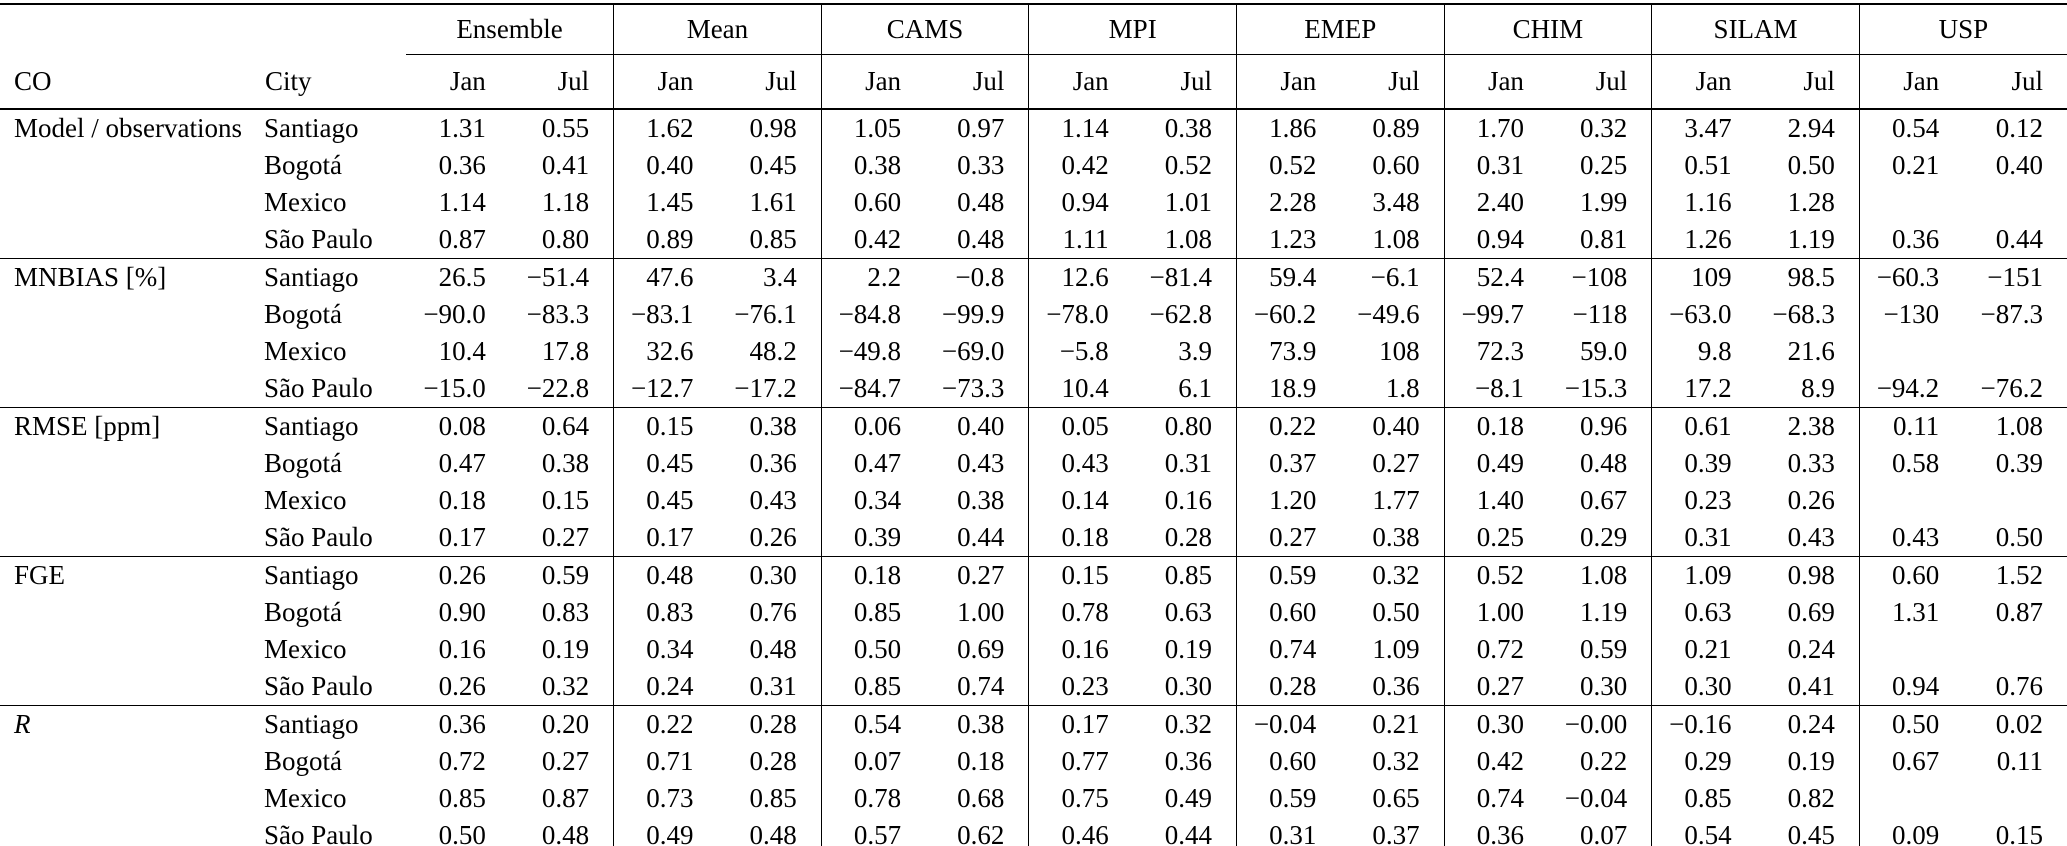 The image size is (2067, 846). What do you see at coordinates (1080, 761) in the screenshot?
I see `value-cell: 0.77` at bounding box center [1080, 761].